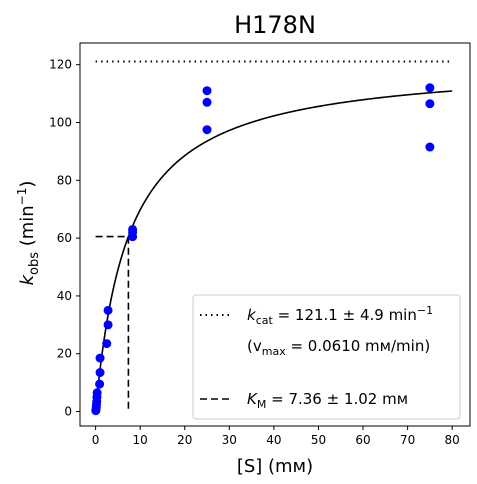 Image resolution: width=477 pixels, height=484 pixels. Describe the element at coordinates (425, 310) in the screenshot. I see `legend-kcat-sup: −1` at that location.